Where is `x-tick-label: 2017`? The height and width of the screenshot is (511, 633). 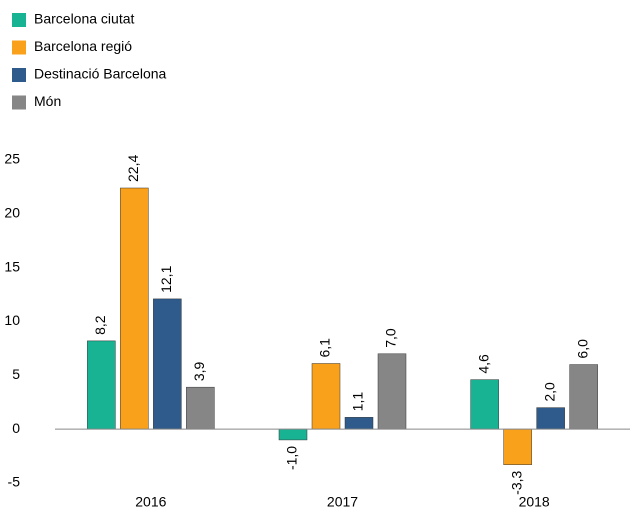 x-tick-label: 2017 is located at coordinates (342, 502).